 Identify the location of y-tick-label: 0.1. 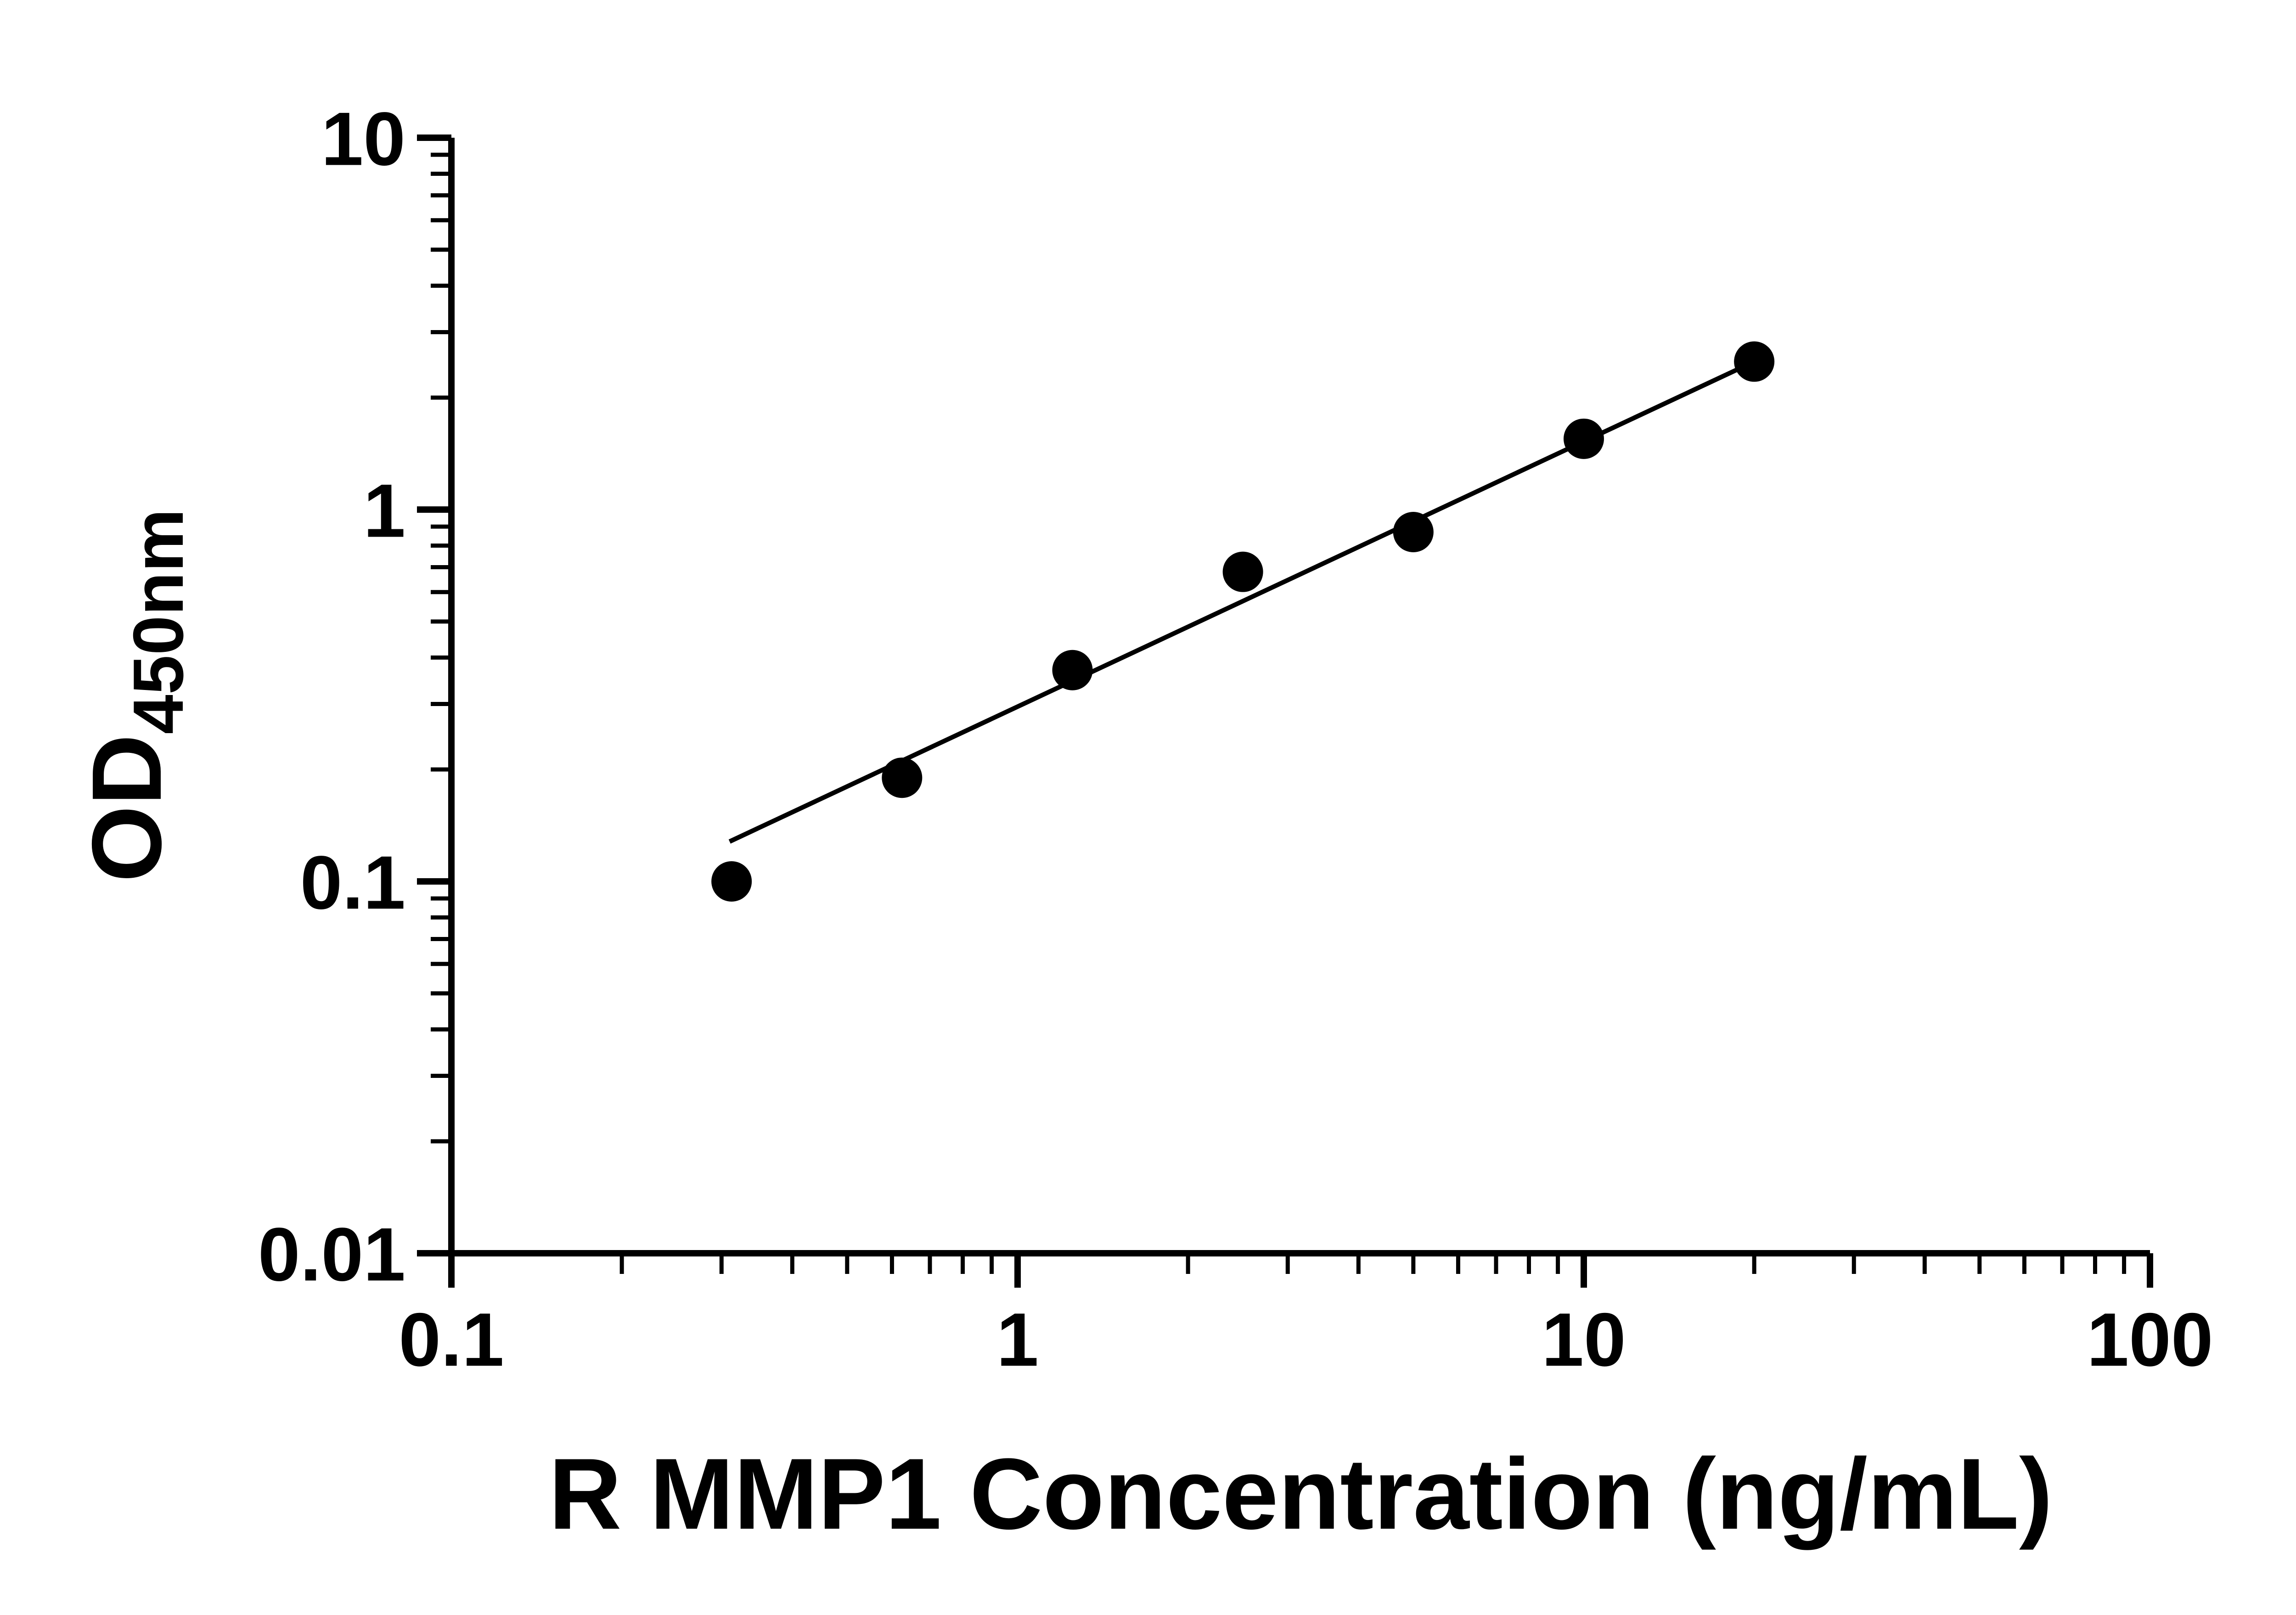
(353, 882).